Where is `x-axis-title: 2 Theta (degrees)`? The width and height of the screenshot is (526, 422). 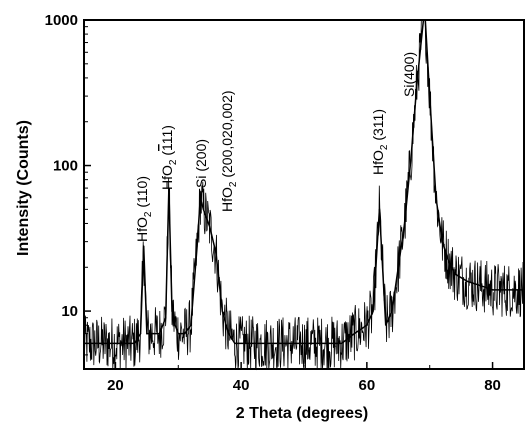 x-axis-title: 2 Theta (degrees) is located at coordinates (302, 413).